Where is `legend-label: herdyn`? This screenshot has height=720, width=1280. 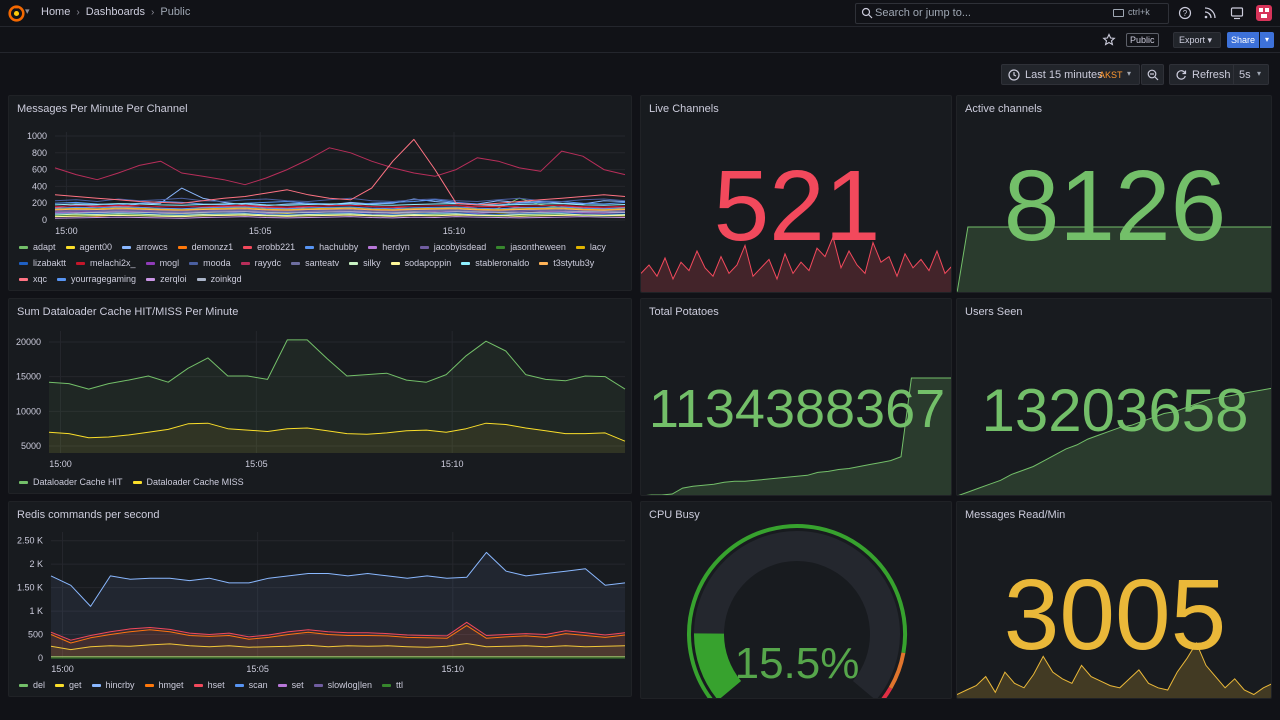 legend-label: herdyn is located at coordinates (396, 247).